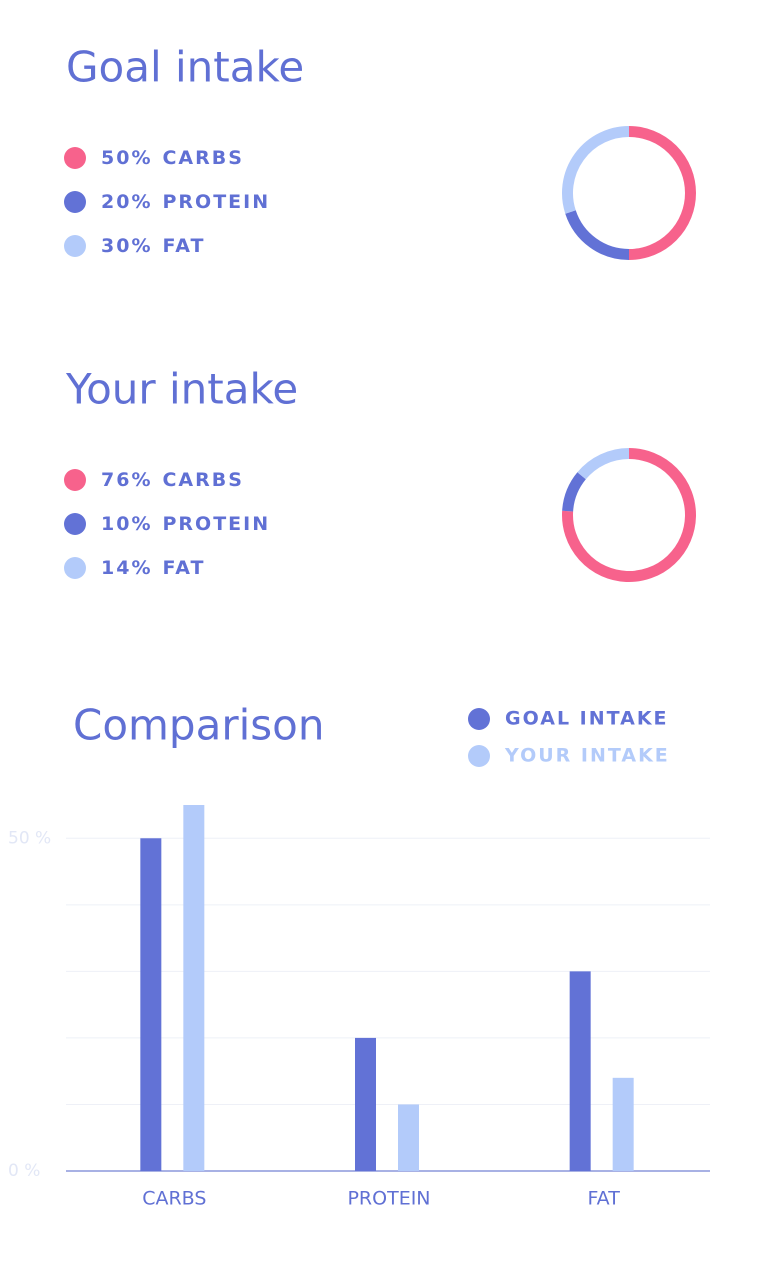  I want to click on x-tick-label: CARBS, so click(174, 1199).